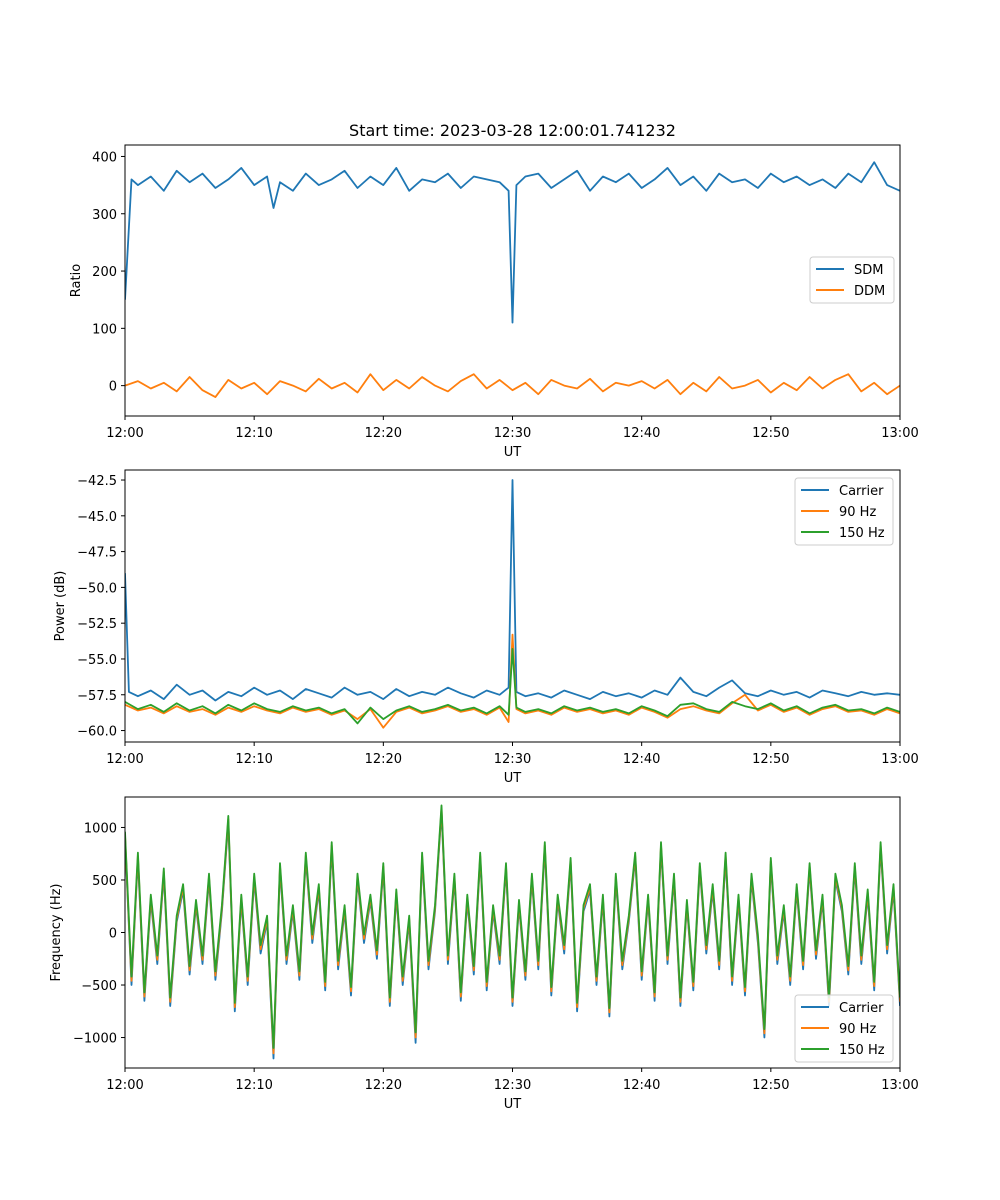 This screenshot has width=1000, height=1200. I want to click on legend-label: DDM, so click(869, 291).